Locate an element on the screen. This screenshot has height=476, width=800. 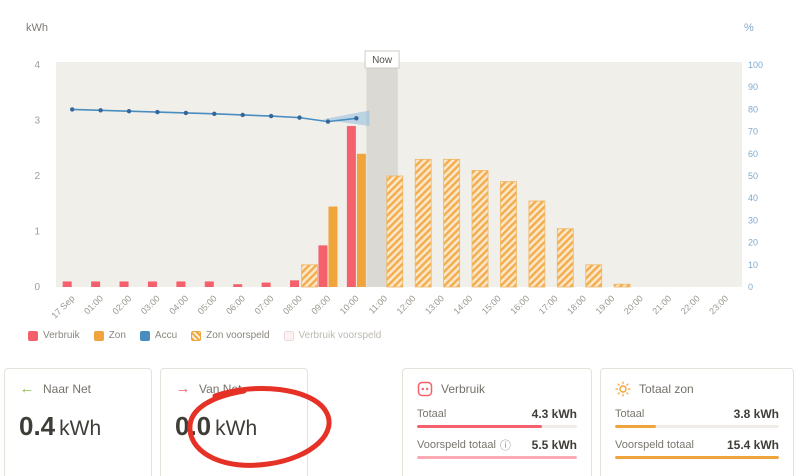
x-tick-label: 18:00 is located at coordinates (576, 304).